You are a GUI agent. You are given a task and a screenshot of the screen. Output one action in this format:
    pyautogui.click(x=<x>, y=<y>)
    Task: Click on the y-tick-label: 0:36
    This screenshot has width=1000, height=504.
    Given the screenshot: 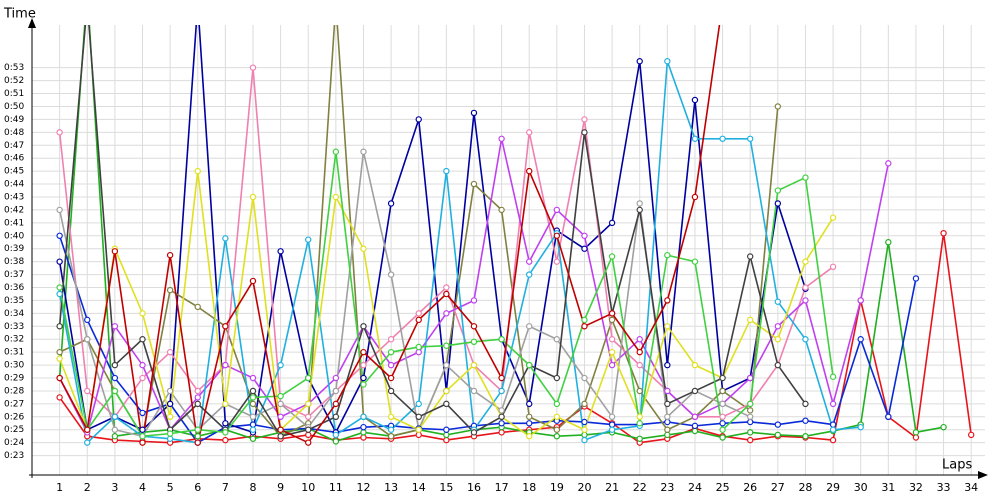 What is the action you would take?
    pyautogui.click(x=14, y=288)
    